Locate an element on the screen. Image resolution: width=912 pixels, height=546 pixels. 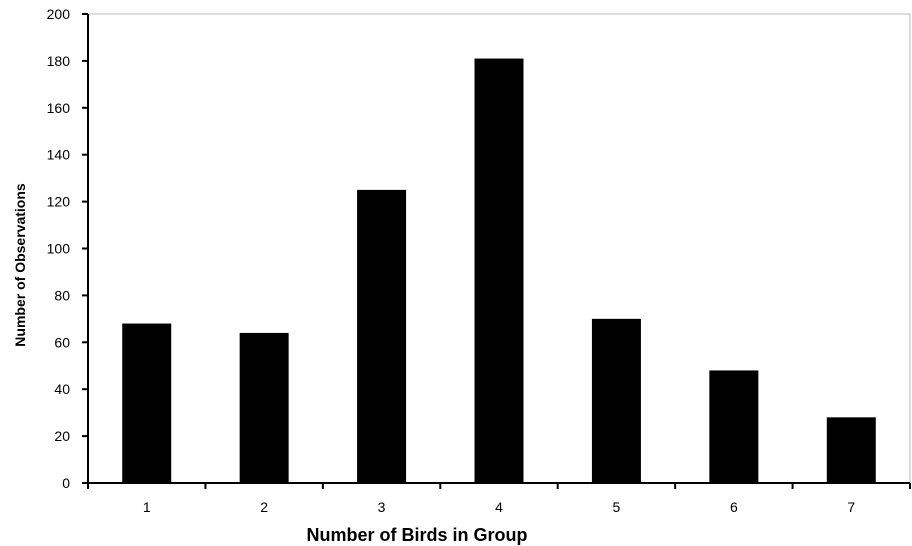
y-tick-label: 80 is located at coordinates (62, 295).